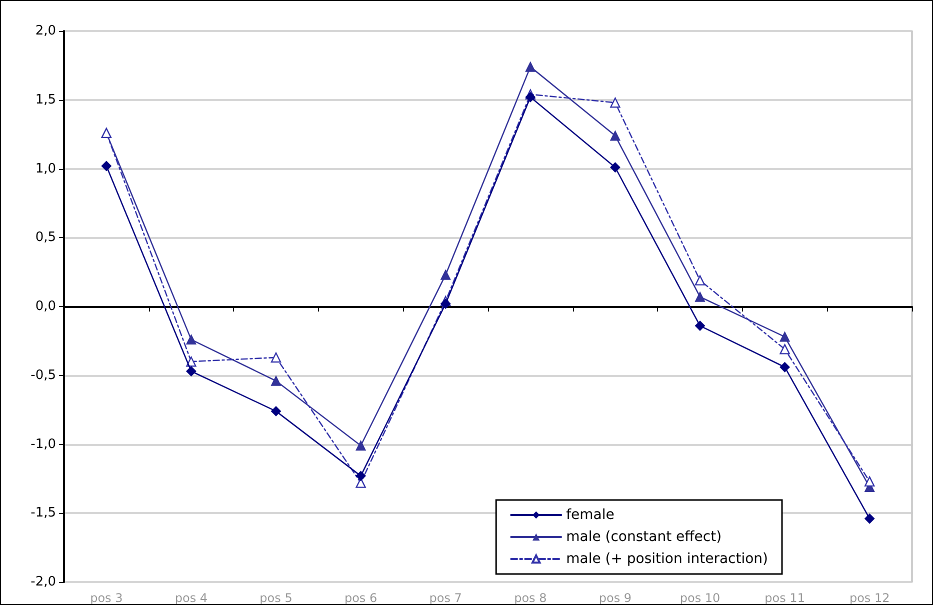 This screenshot has height=605, width=933. Describe the element at coordinates (45, 306) in the screenshot. I see `y-tick-label: 0,0` at that location.